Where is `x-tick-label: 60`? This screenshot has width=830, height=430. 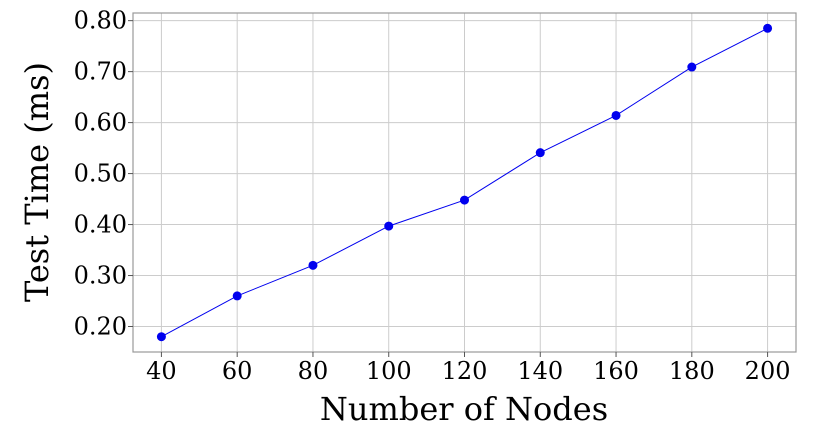
x-tick-label: 60 is located at coordinates (237, 371).